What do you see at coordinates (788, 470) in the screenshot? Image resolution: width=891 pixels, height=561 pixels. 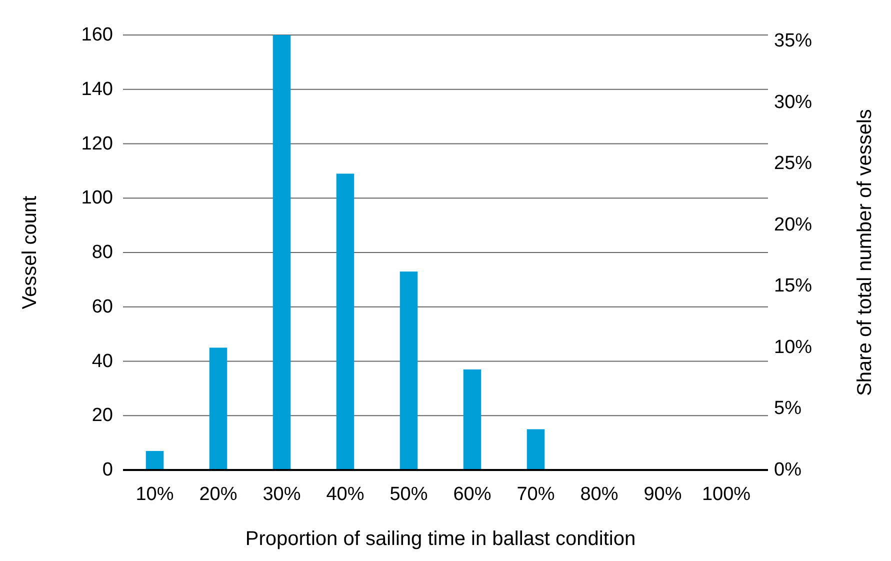 I see `y2-tick-label: 0%` at bounding box center [788, 470].